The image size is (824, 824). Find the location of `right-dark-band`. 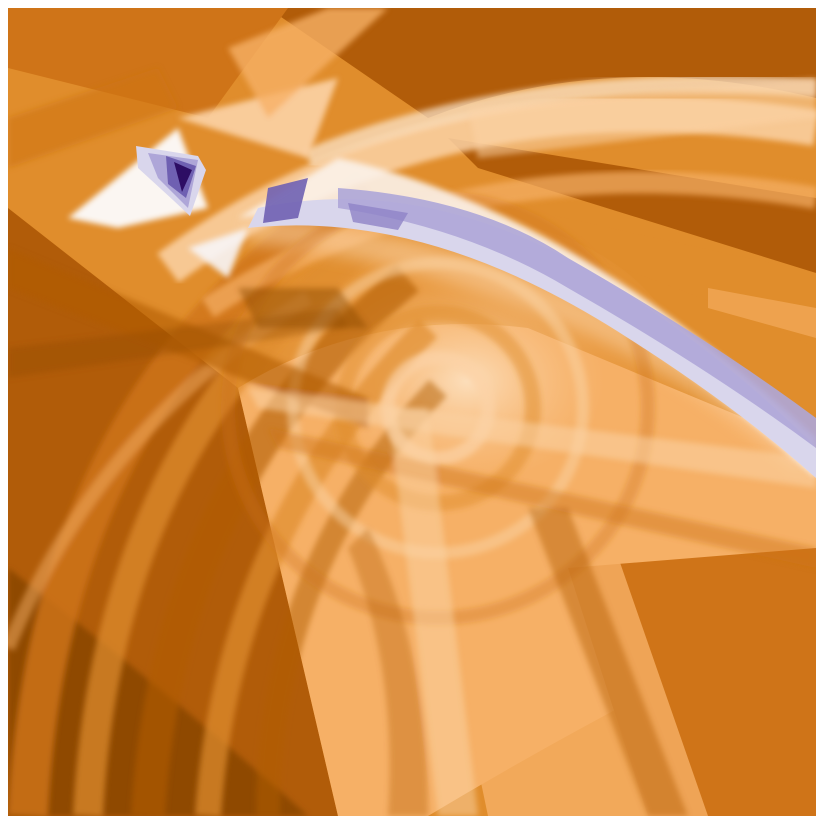

right-dark-band is located at coordinates (632, 205).